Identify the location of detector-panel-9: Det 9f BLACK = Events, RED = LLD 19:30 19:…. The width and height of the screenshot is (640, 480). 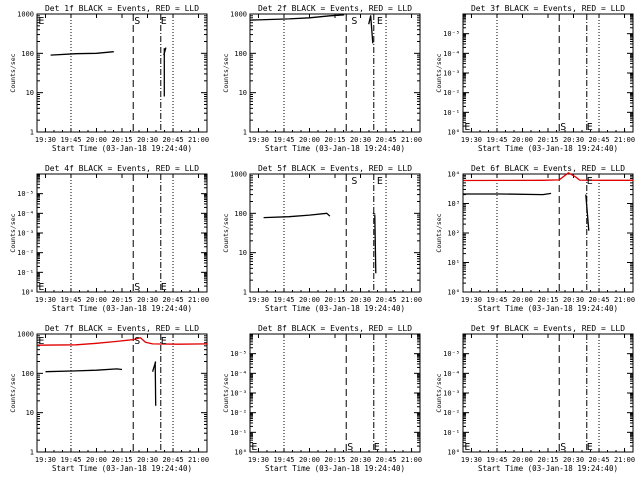
(535, 398).